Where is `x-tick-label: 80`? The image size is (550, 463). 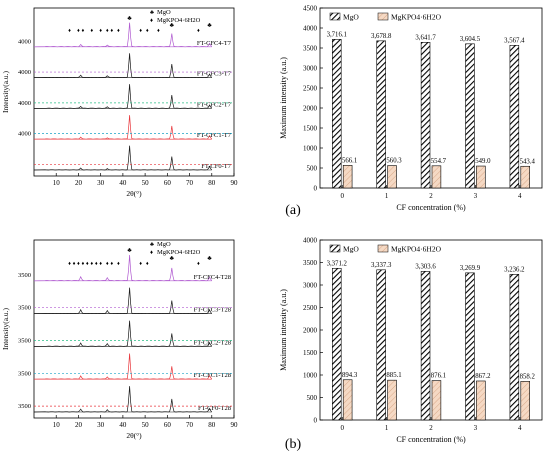
x-tick-label: 80 is located at coordinates (212, 183).